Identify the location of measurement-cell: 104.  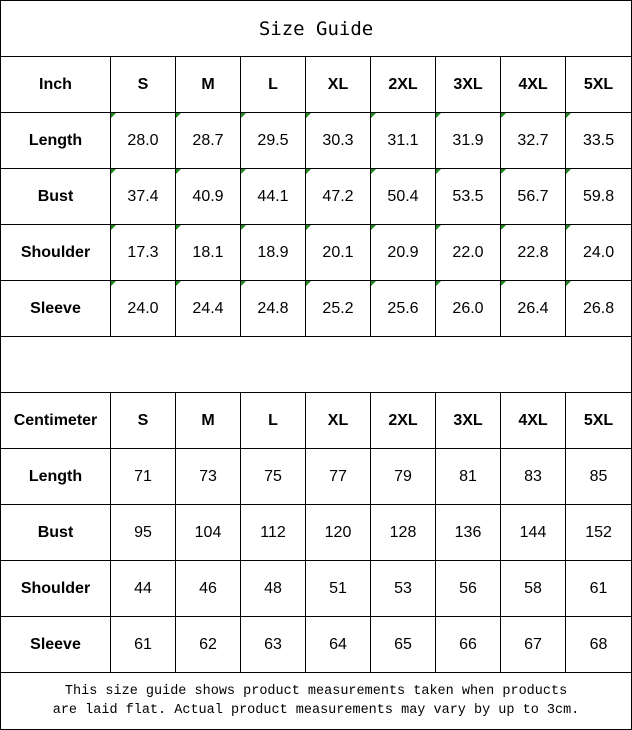
(208, 532).